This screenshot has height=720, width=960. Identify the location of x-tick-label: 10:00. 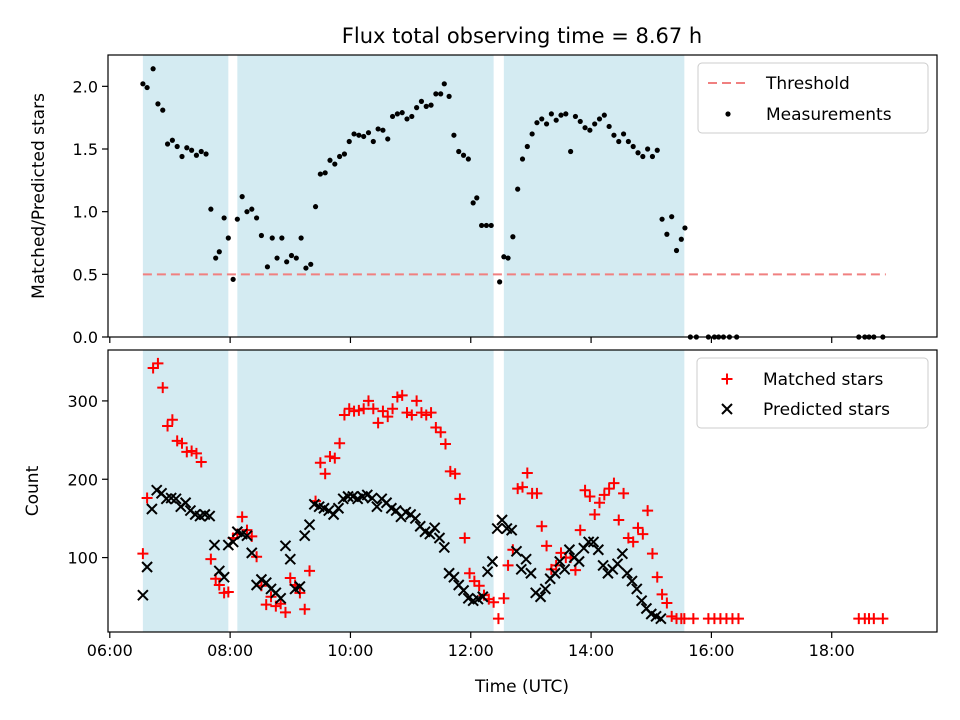
(350, 650).